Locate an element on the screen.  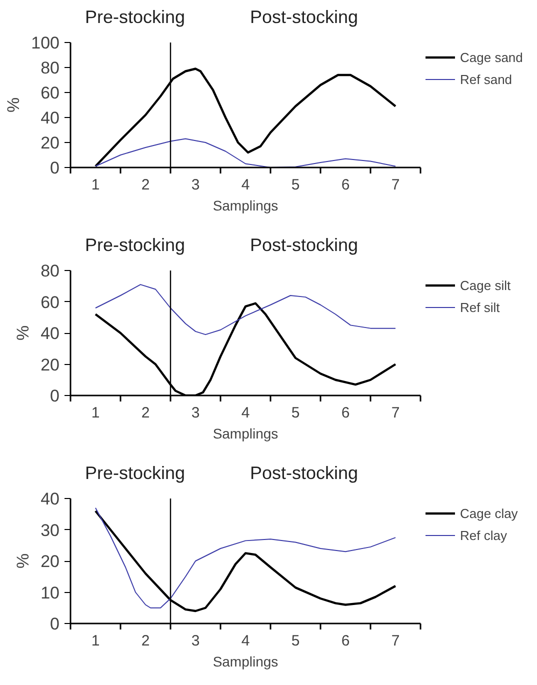
y-tick-label: 30 is located at coordinates (50, 530).